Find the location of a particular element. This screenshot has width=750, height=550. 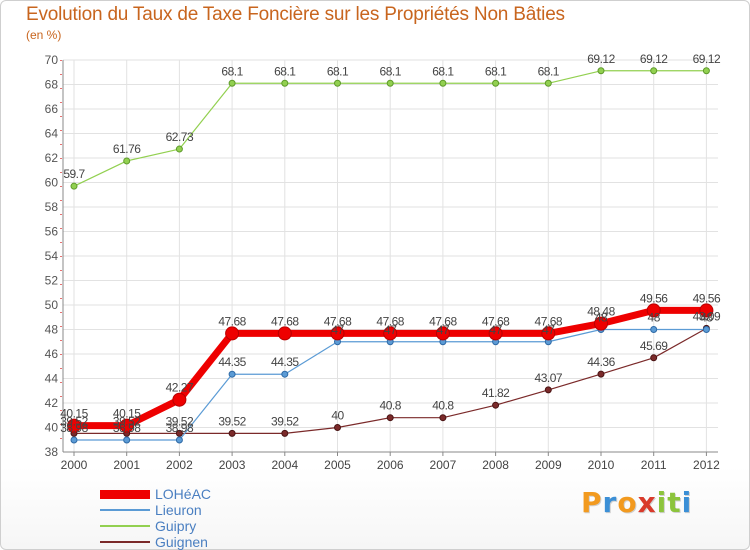

logo-letter: o is located at coordinates (627, 502).